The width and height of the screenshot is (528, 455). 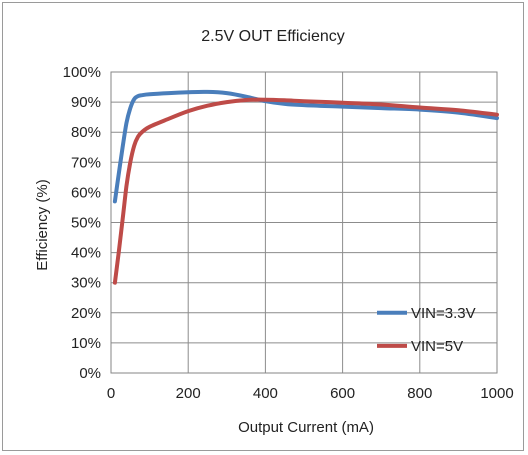 I want to click on y-tick-label: 80%, so click(x=86, y=132).